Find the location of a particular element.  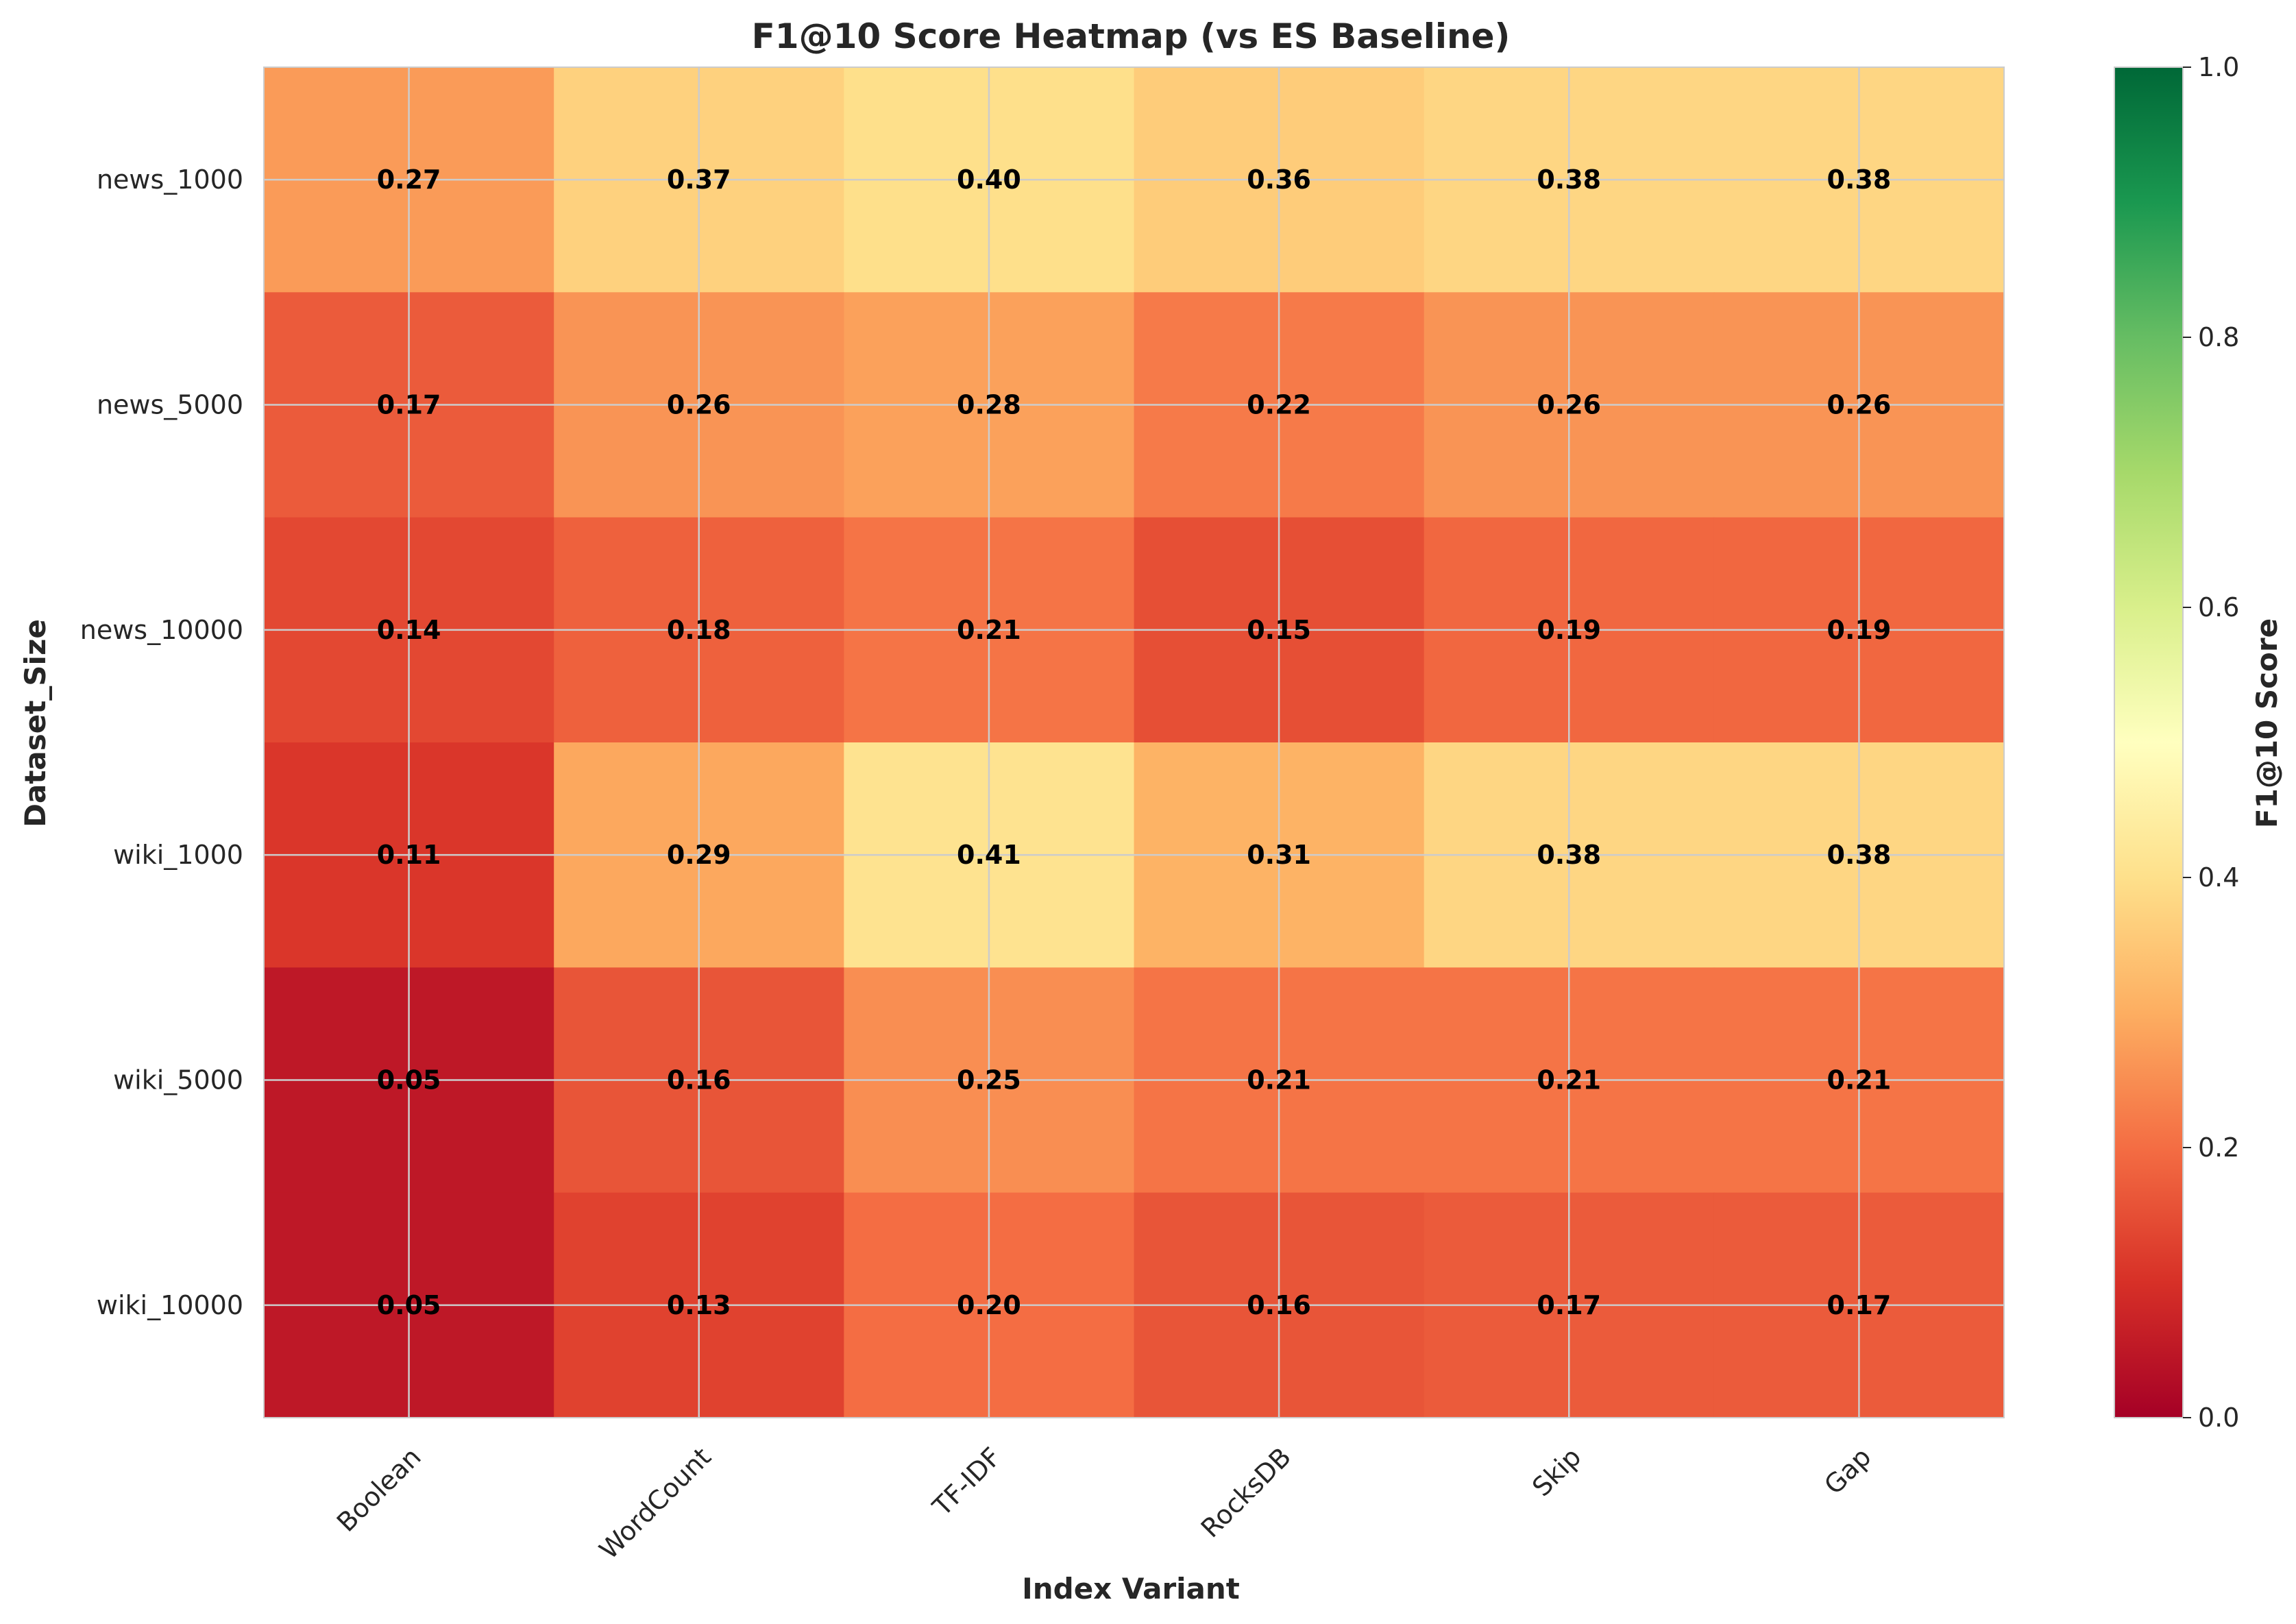

y-tick-label: news_5000 is located at coordinates (170, 405).